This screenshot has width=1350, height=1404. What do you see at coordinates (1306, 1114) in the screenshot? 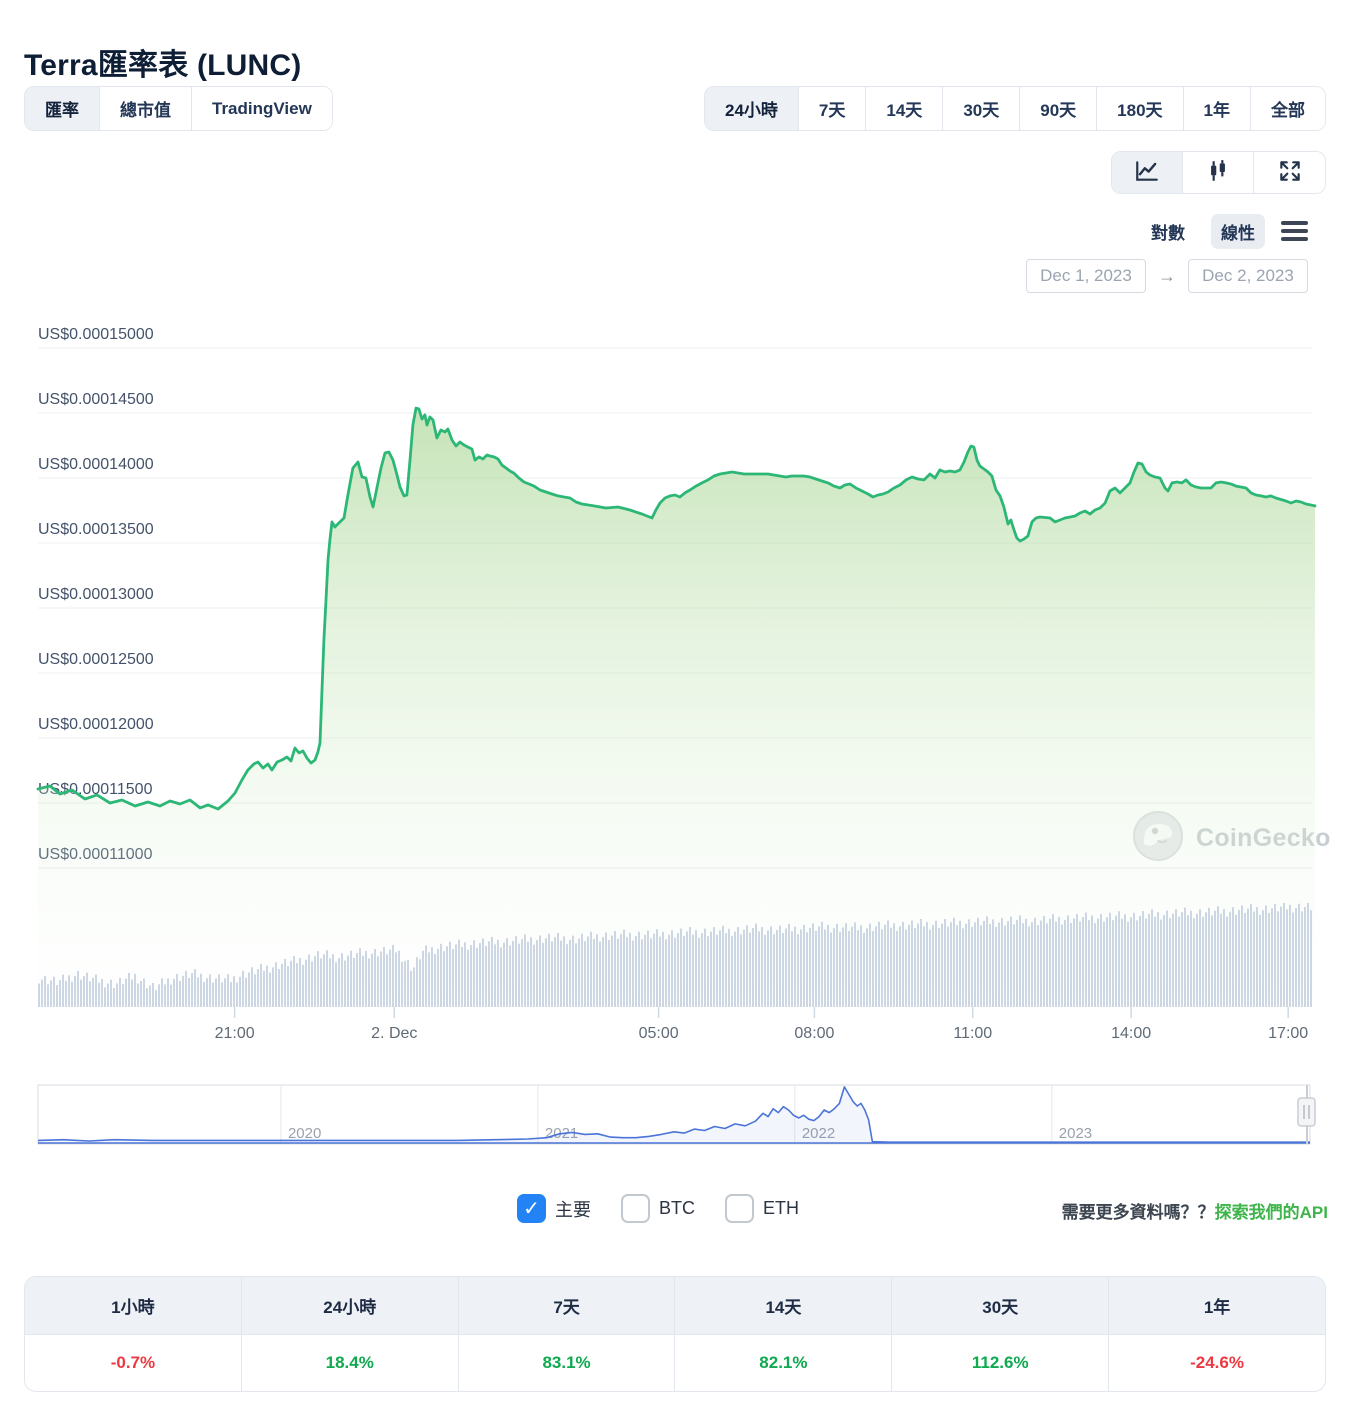
I see `navigator-handle` at bounding box center [1306, 1114].